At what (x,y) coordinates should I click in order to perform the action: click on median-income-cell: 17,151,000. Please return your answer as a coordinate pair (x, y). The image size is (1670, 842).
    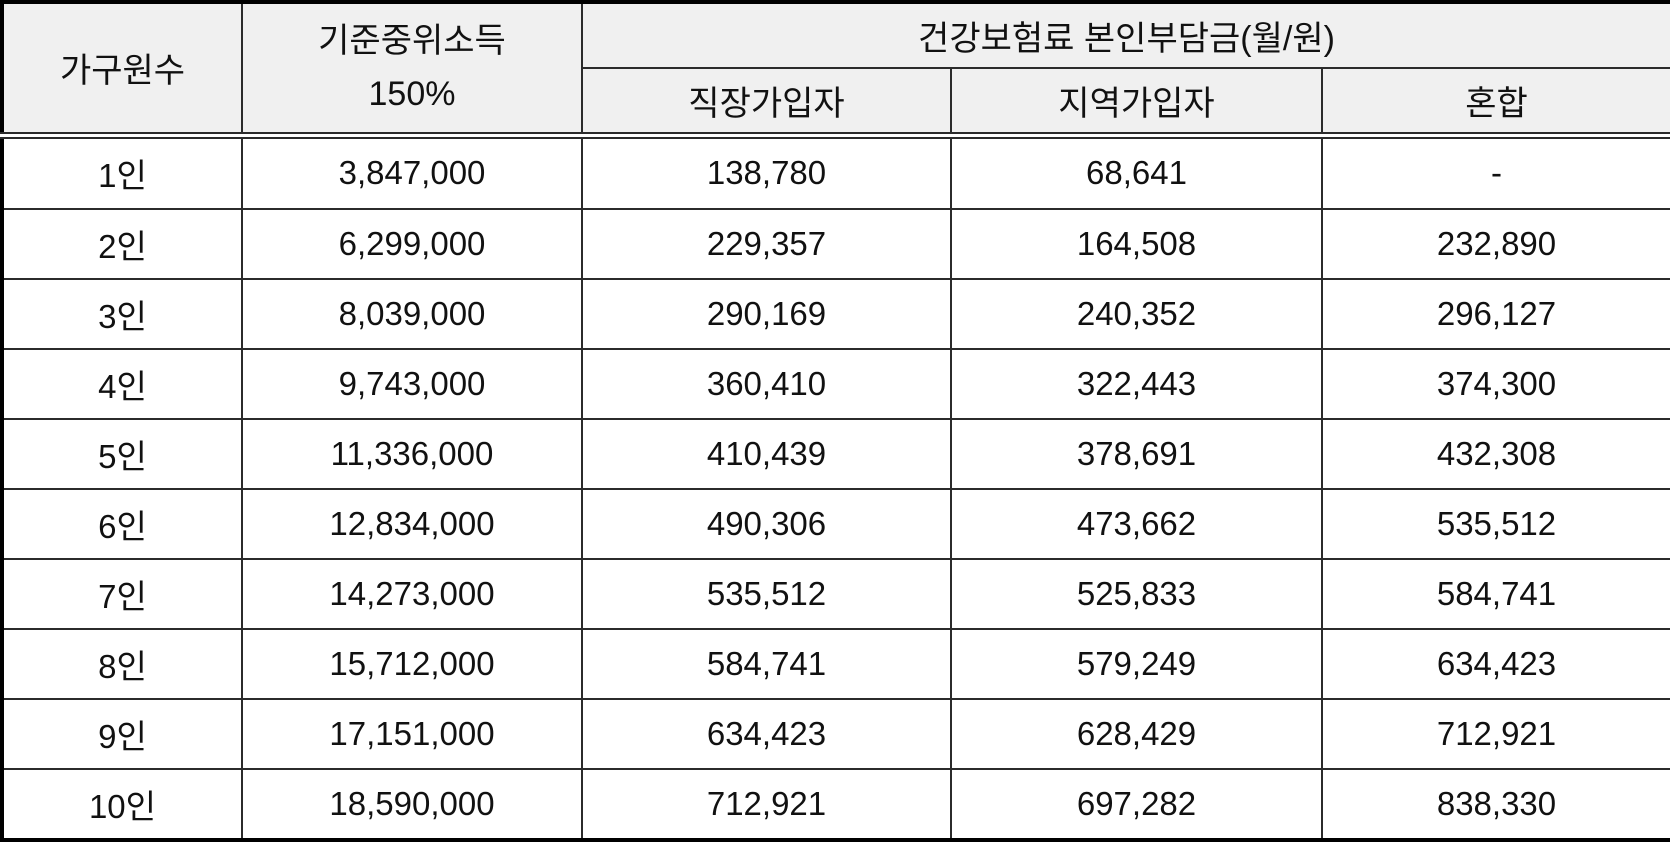
    Looking at the image, I should click on (412, 733).